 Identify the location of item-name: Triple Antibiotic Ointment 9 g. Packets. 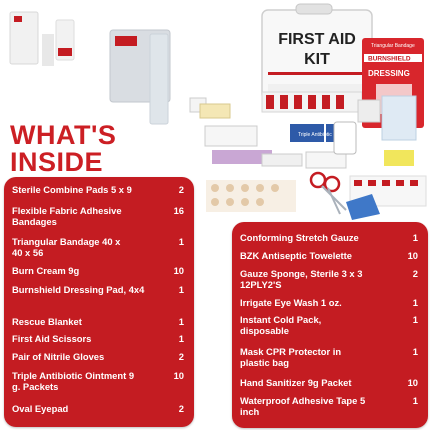
(73, 381).